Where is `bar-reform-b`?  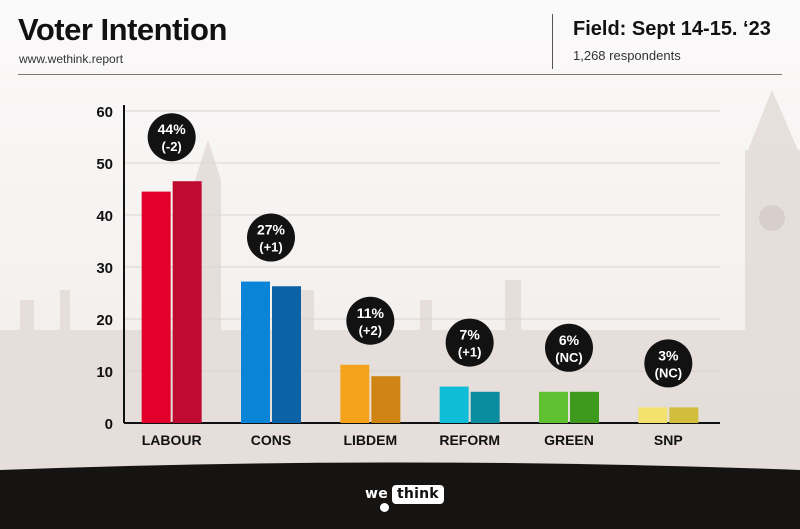
bar-reform-b is located at coordinates (485, 407).